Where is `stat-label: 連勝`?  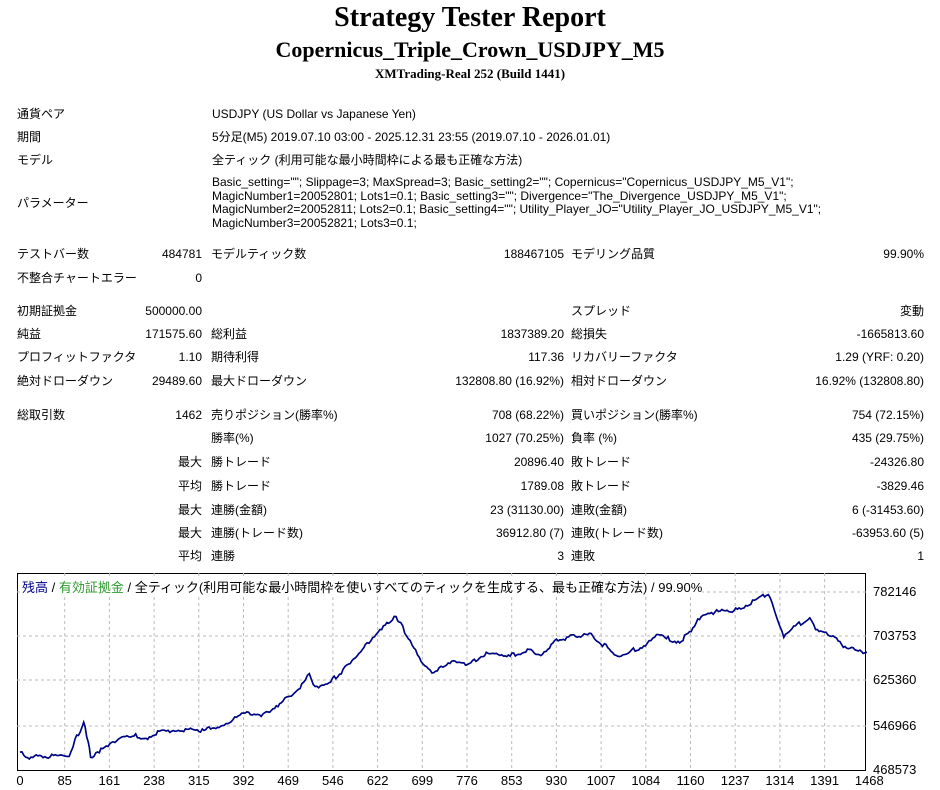
stat-label: 連勝 is located at coordinates (223, 556).